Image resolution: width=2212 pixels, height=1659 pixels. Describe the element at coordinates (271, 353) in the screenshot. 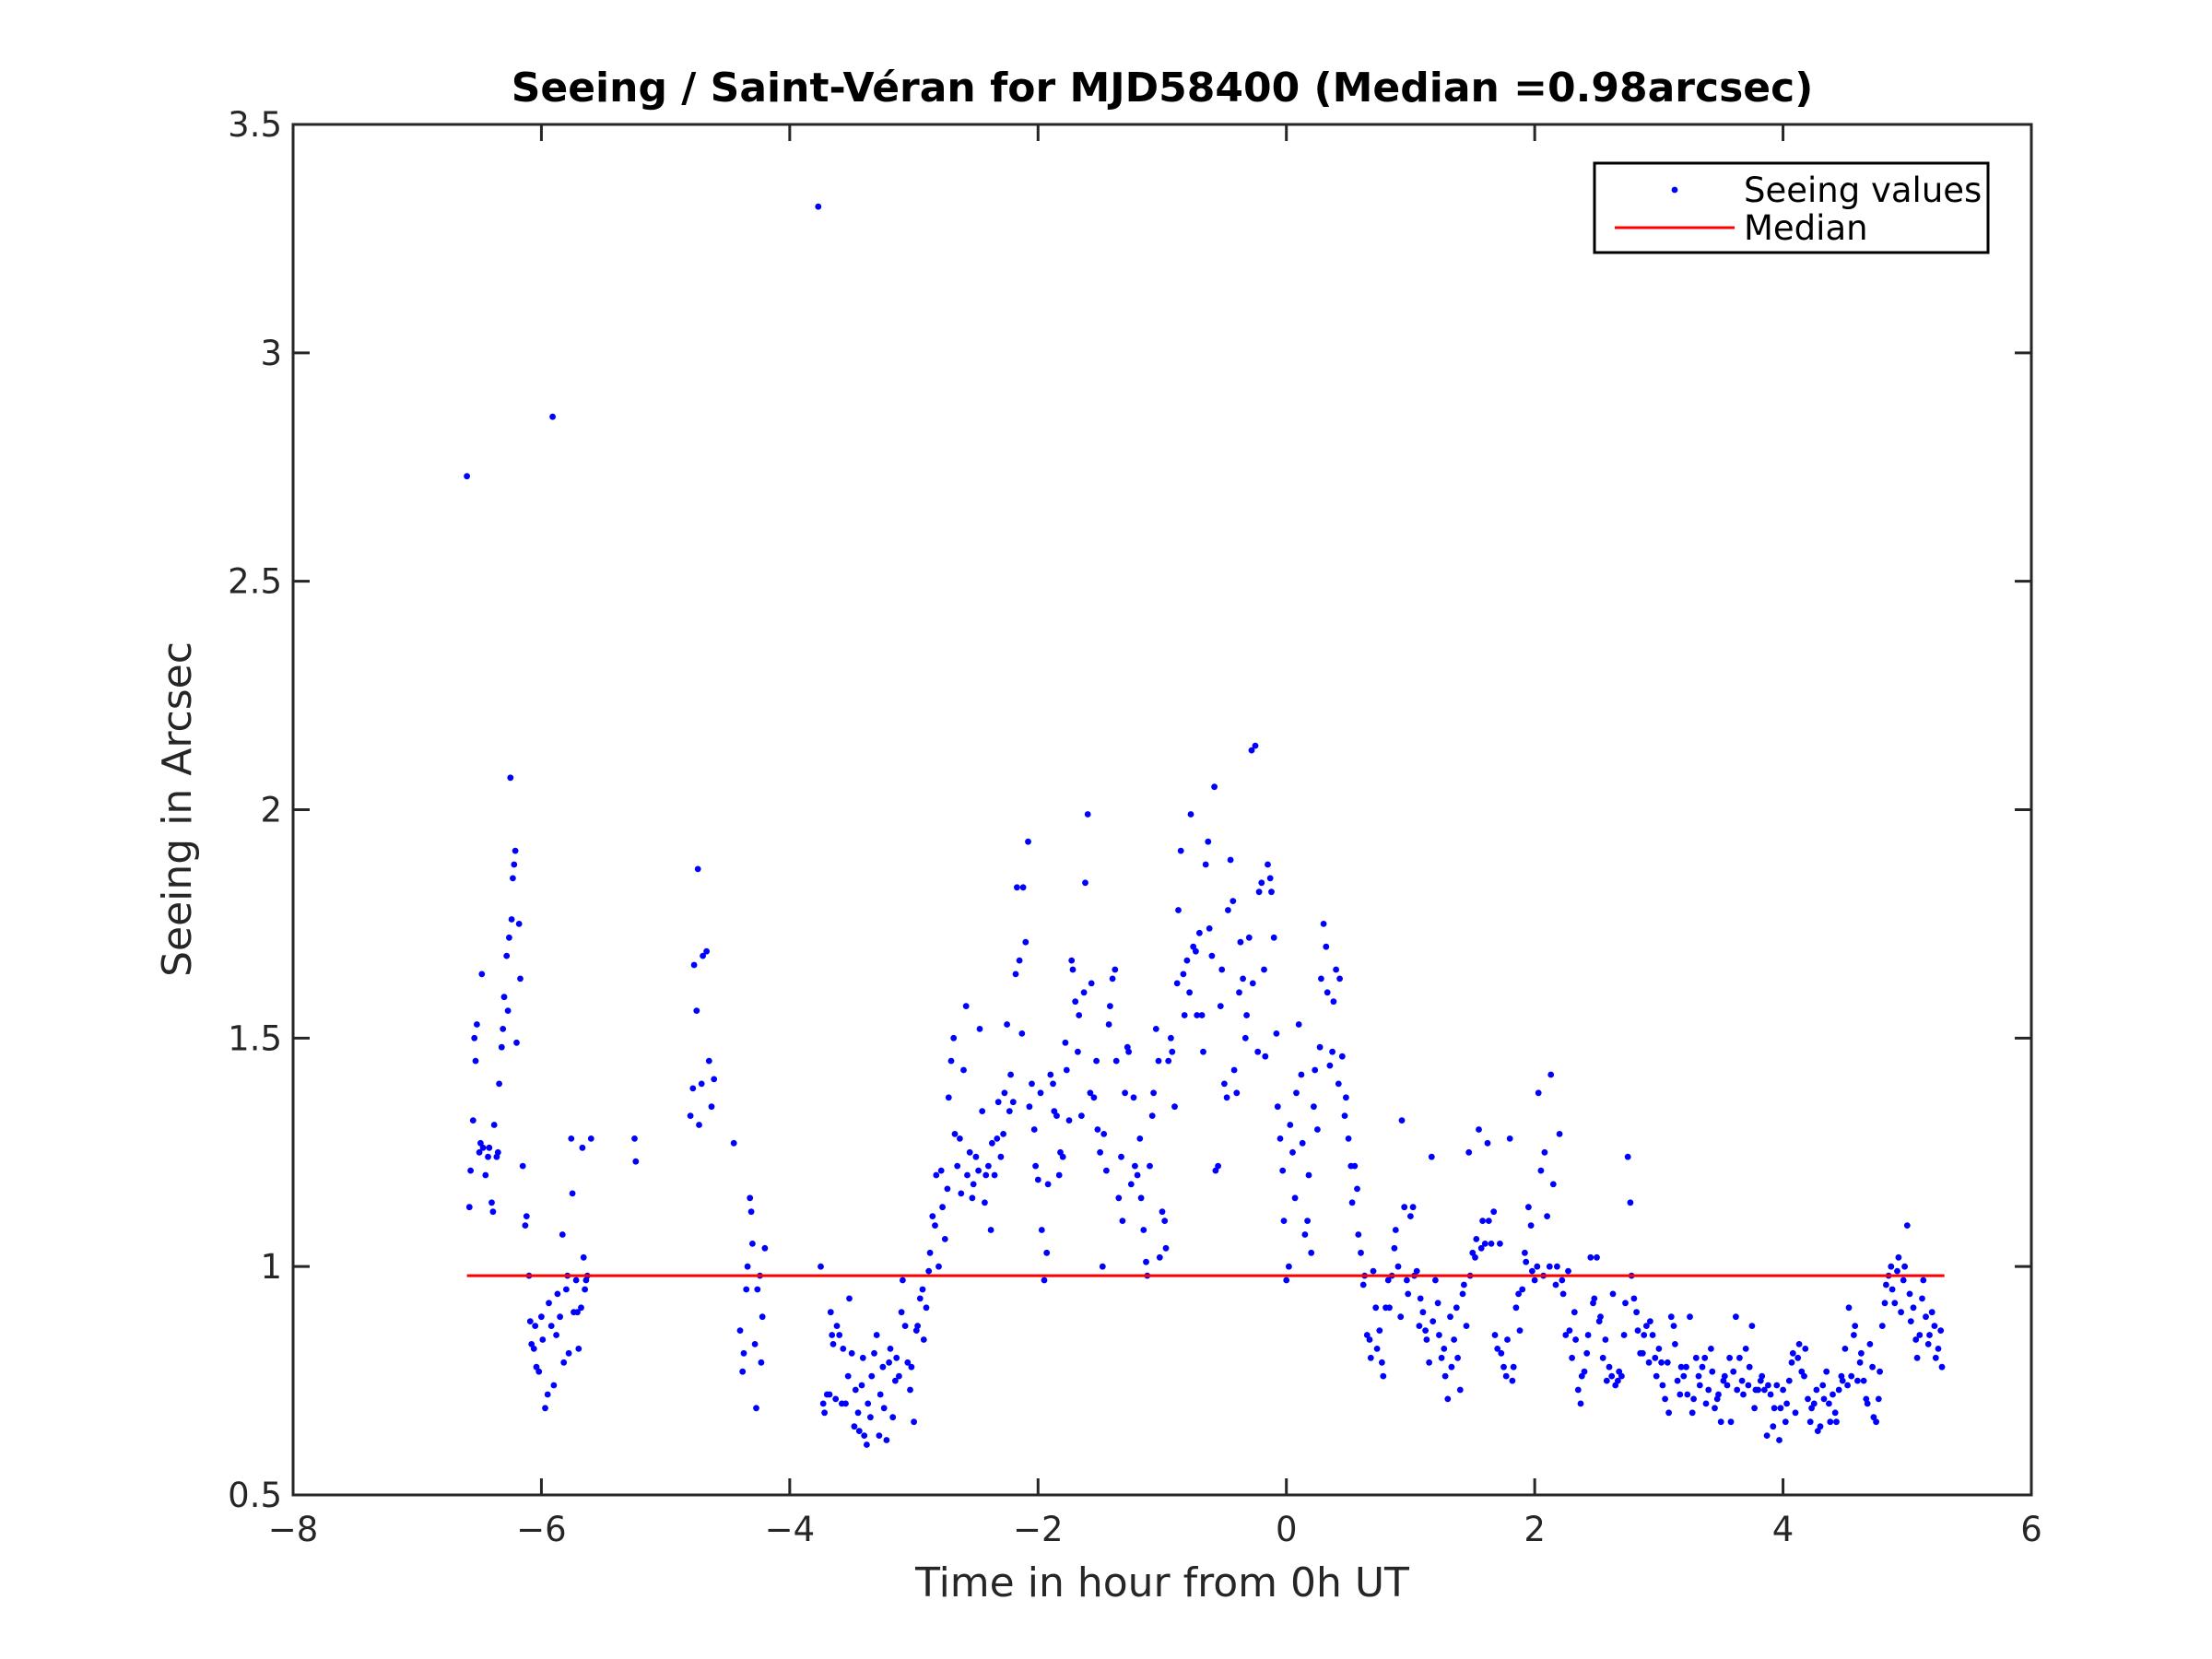

I see `y-tick-label: 3` at that location.